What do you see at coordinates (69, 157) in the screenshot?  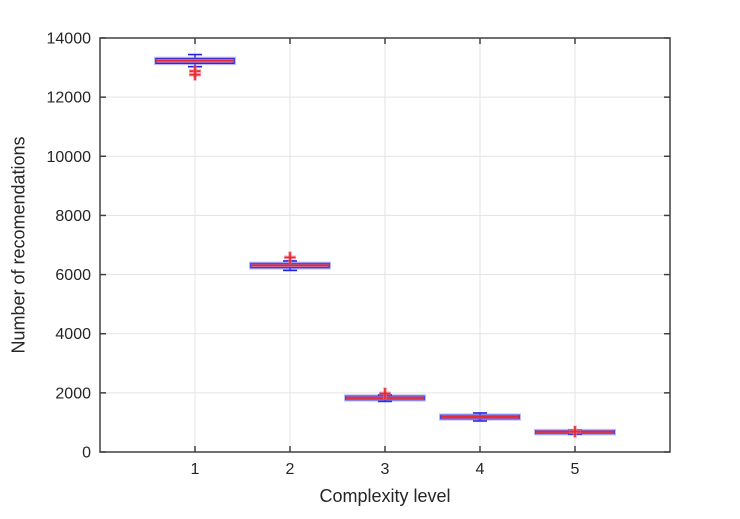 I see `y-tick-label: 10000` at bounding box center [69, 157].